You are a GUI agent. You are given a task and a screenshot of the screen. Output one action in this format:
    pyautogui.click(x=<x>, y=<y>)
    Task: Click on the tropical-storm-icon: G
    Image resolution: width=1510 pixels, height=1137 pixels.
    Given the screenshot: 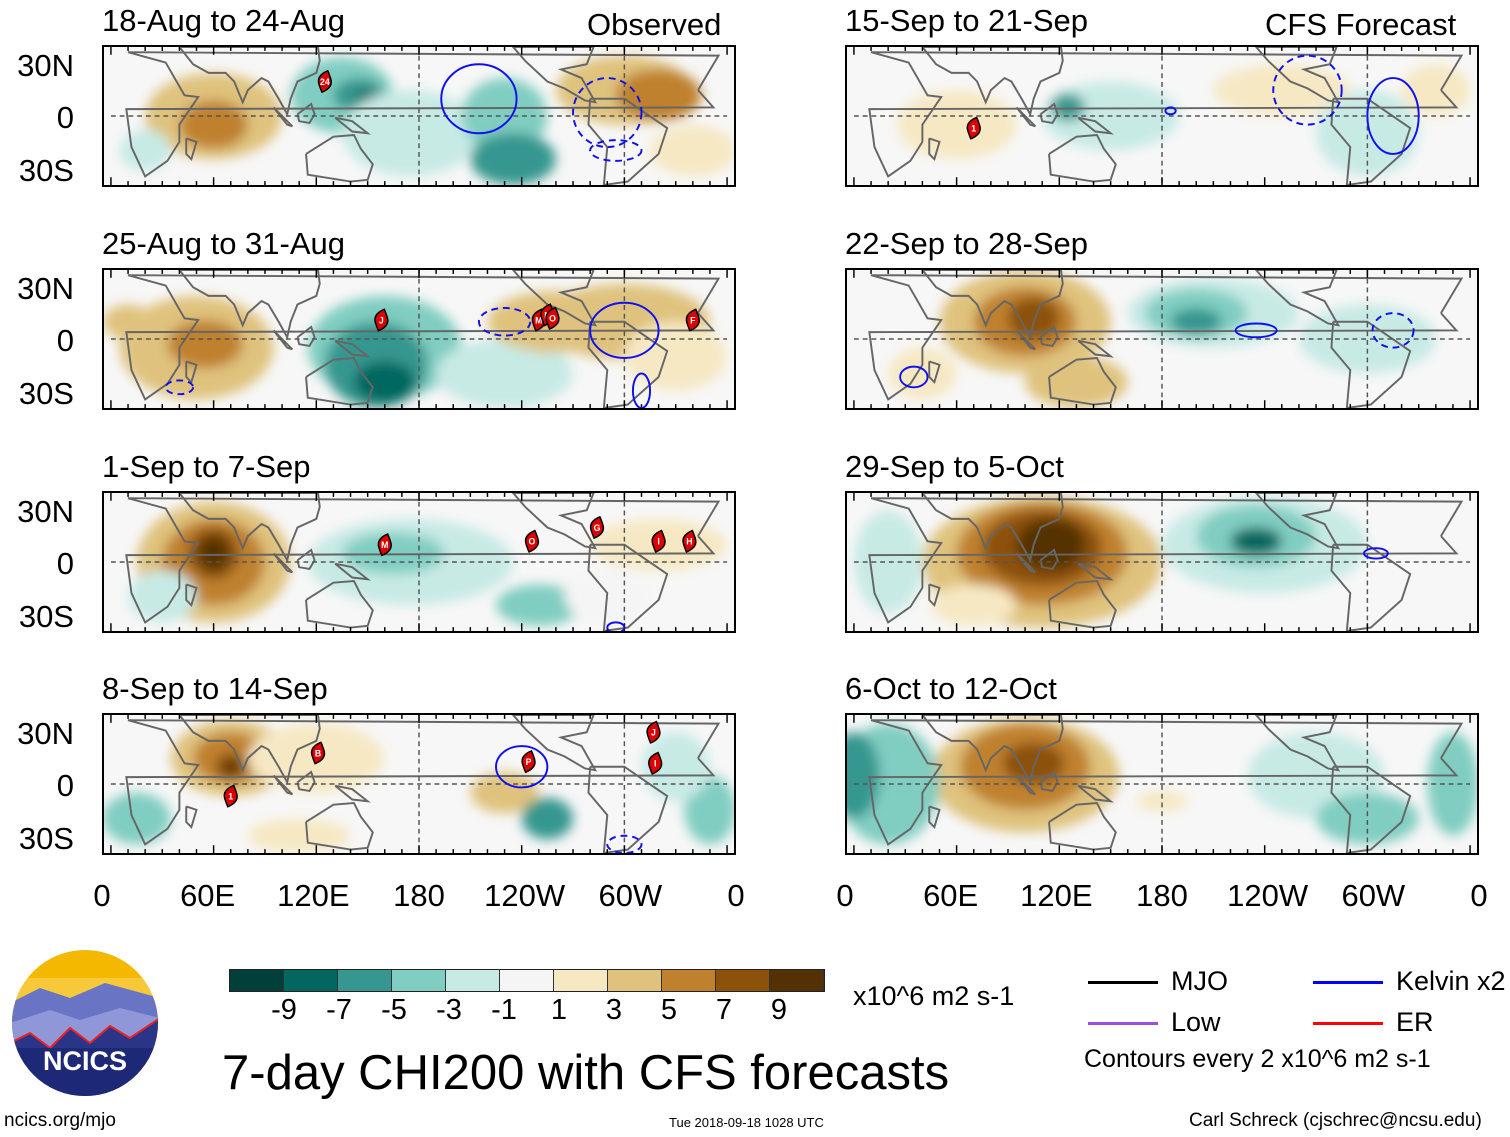 What is the action you would take?
    pyautogui.click(x=597, y=527)
    